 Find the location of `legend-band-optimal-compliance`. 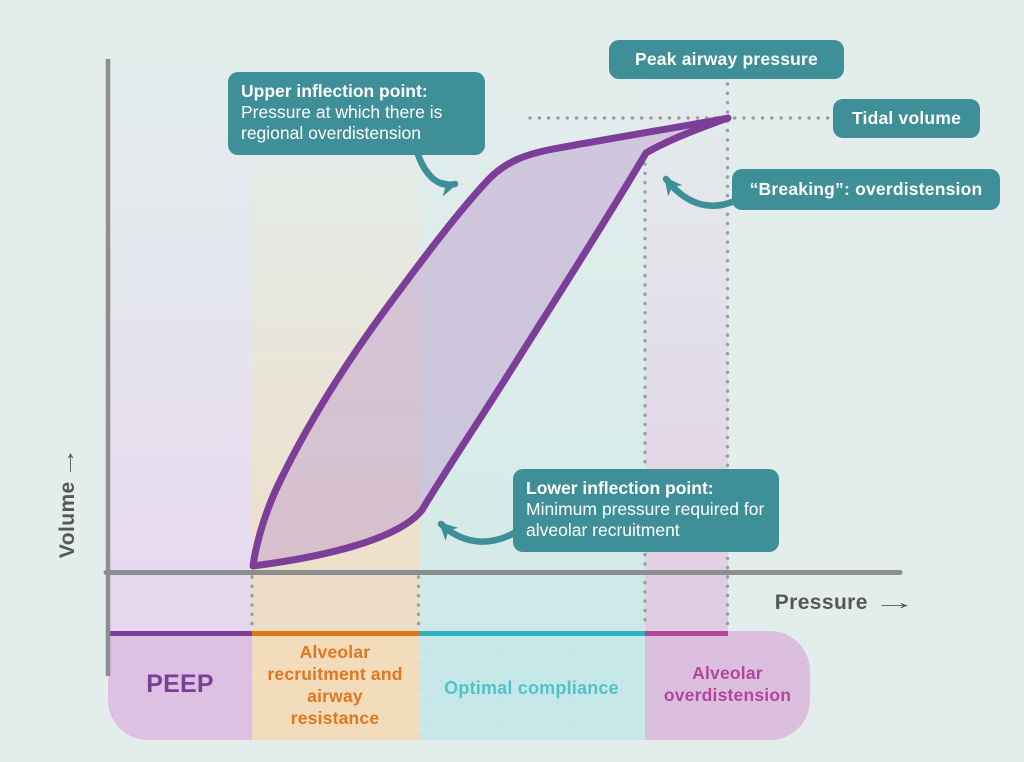

legend-band-optimal-compliance is located at coordinates (531, 685).